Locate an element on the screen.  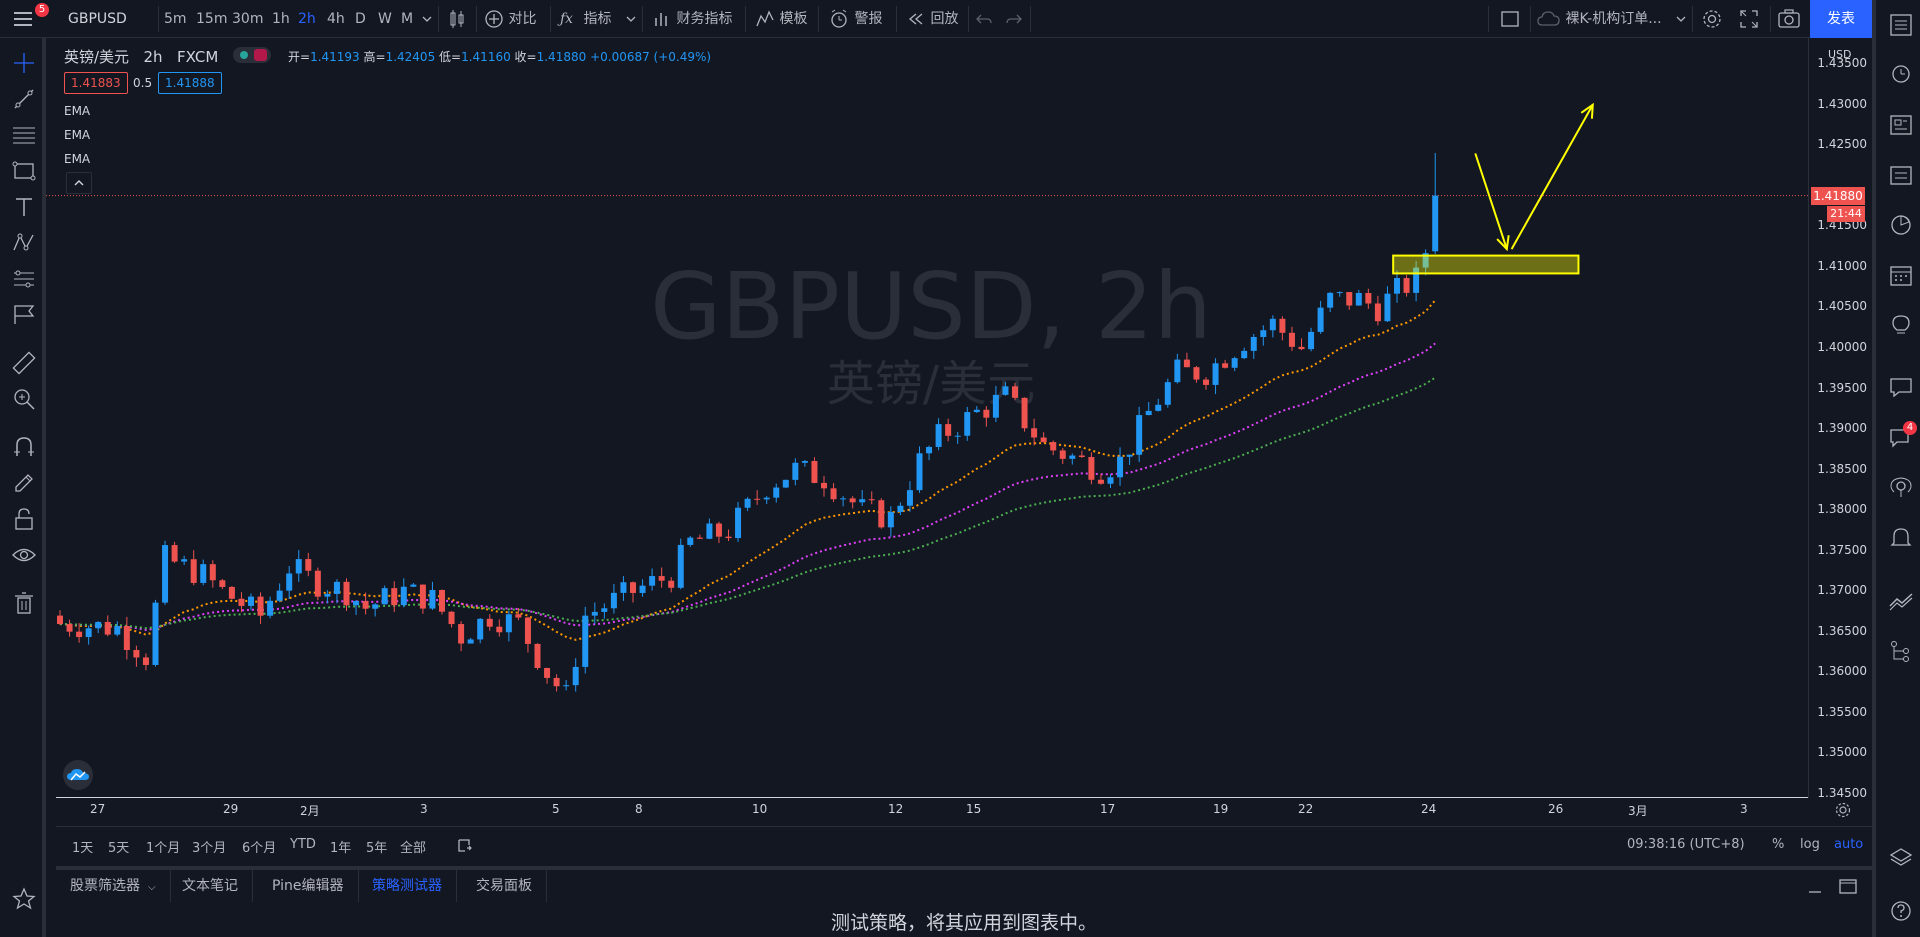
financials-button: 财务指标 is located at coordinates (692, 19).